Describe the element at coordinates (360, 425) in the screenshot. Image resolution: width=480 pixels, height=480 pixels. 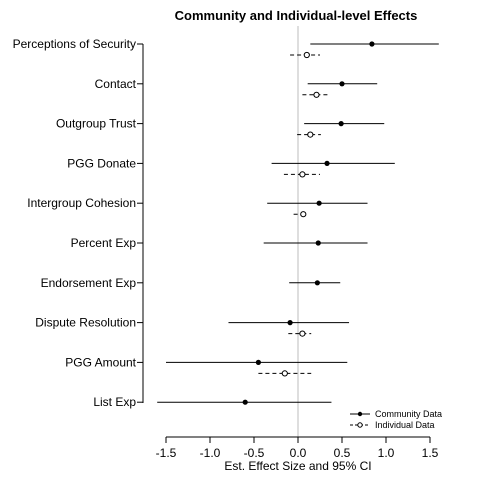
I see `legend-individual-marker` at that location.